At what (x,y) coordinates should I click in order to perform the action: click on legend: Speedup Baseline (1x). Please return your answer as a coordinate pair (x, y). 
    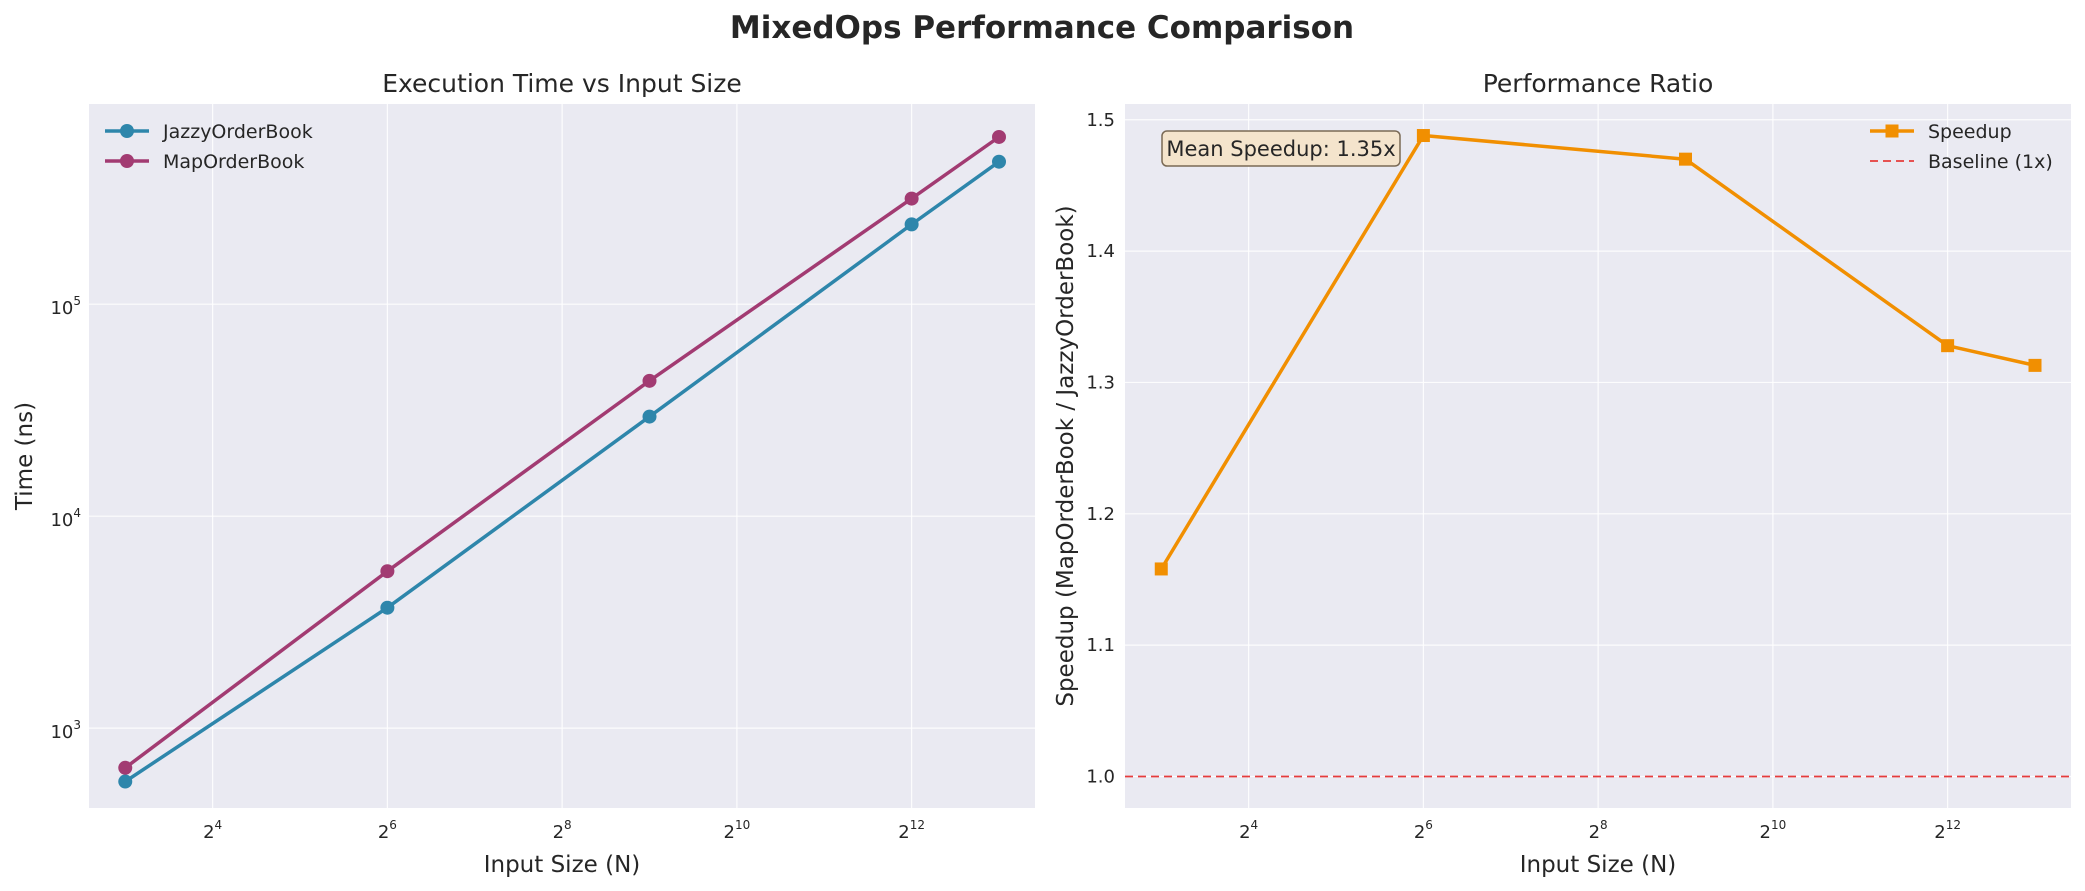
    Looking at the image, I should click on (1961, 147).